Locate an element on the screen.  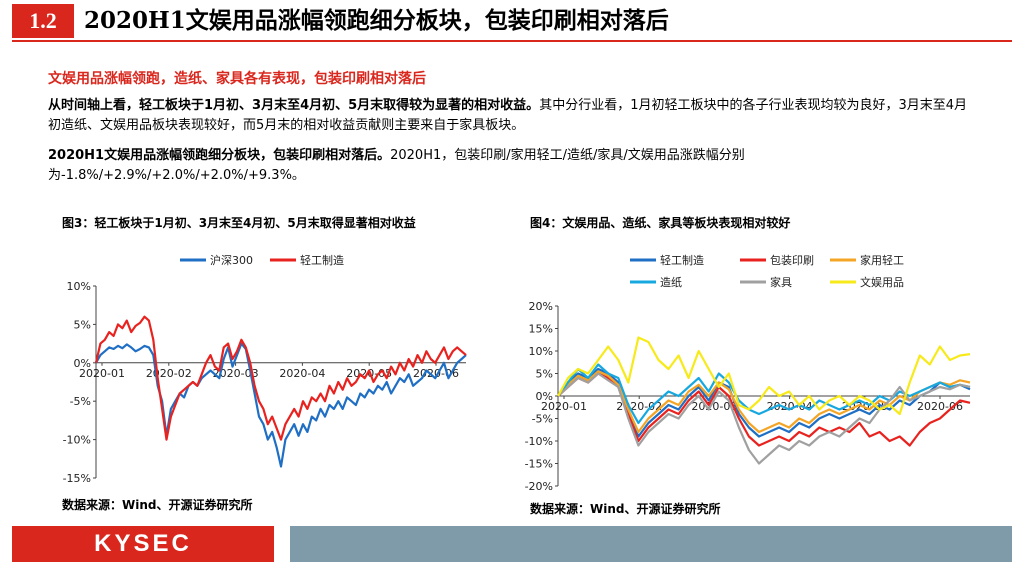
x-tick-label: 2020-04 is located at coordinates (302, 373).